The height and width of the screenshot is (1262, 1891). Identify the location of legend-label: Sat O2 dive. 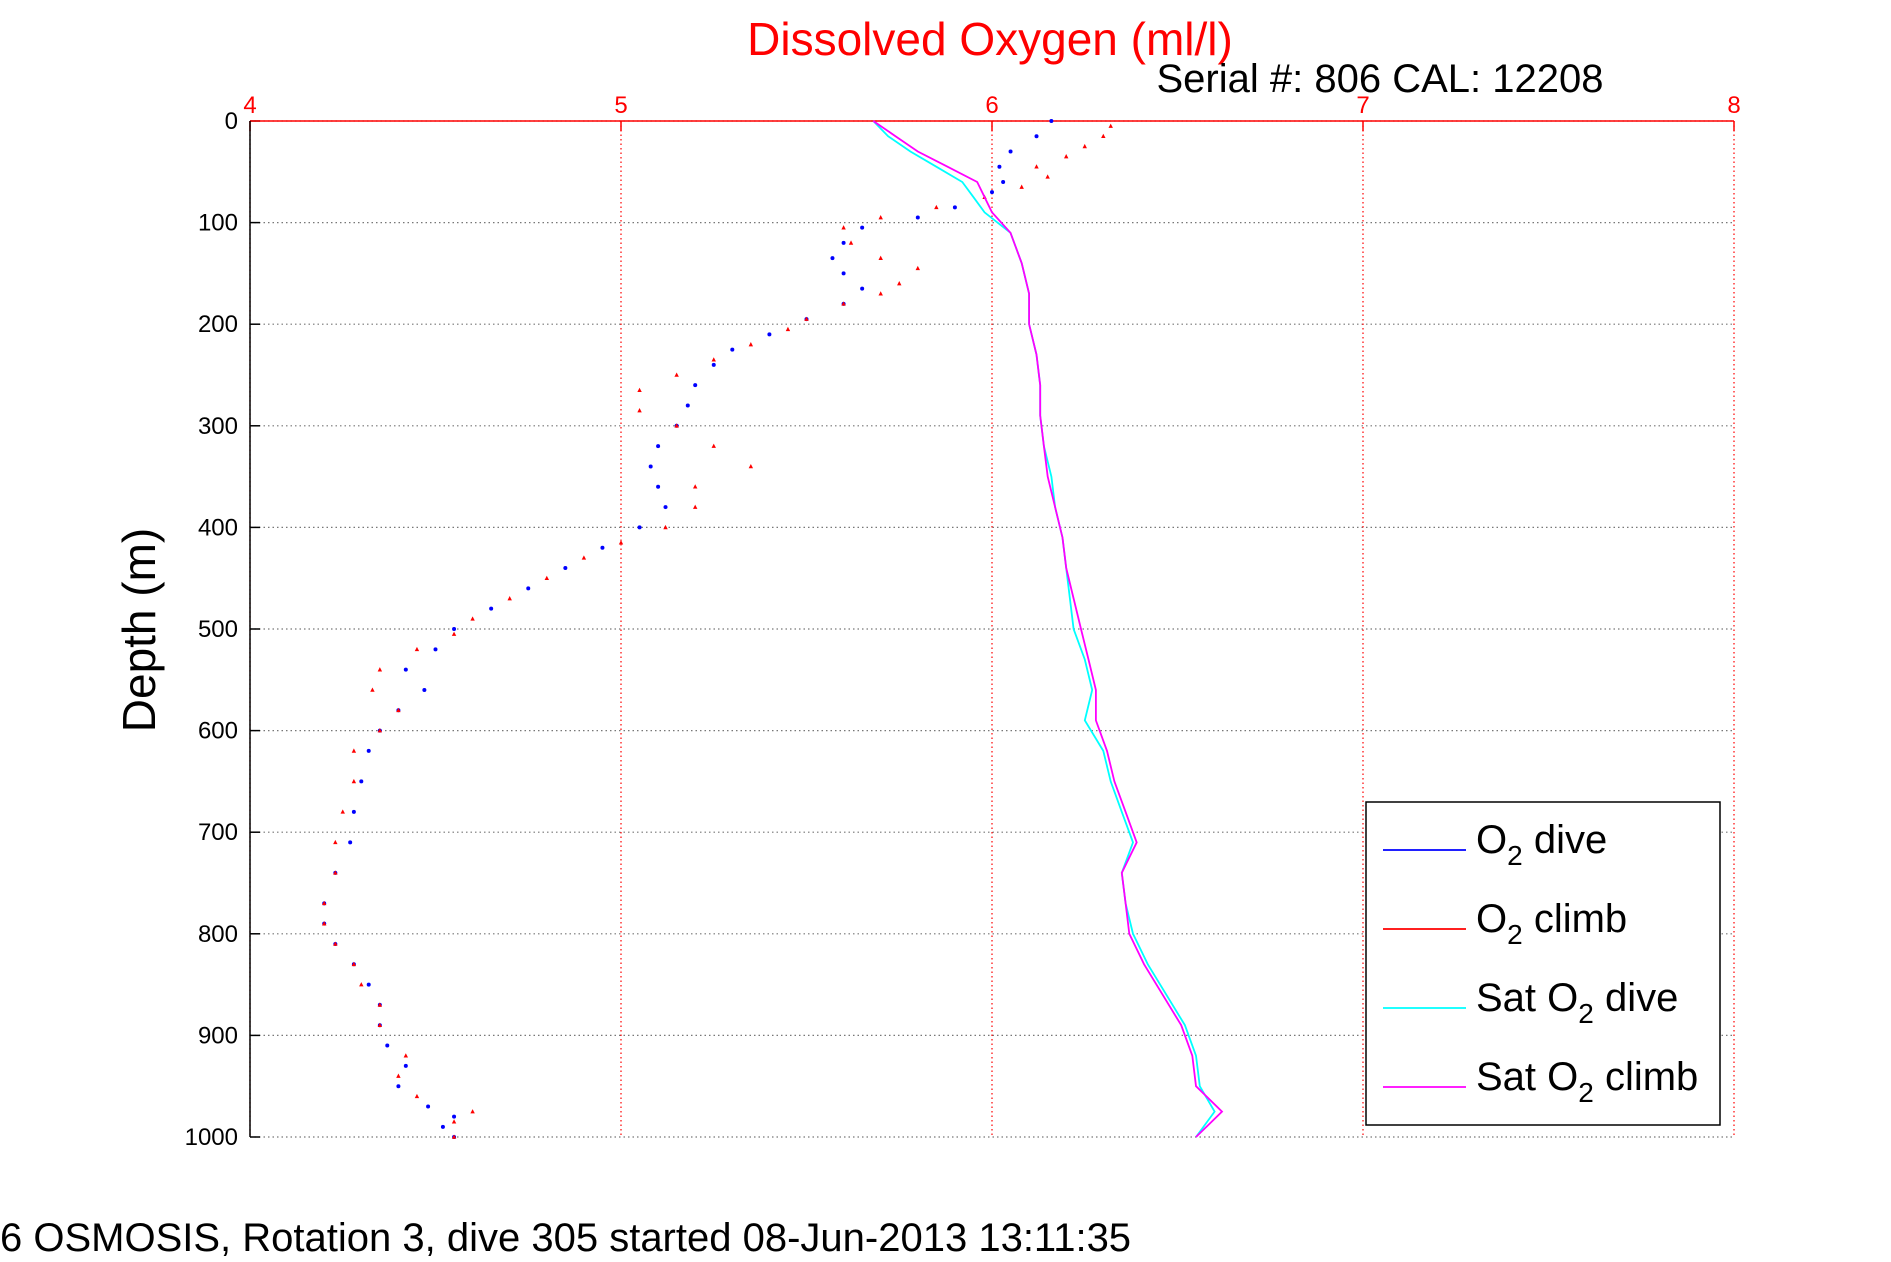
(1577, 1002).